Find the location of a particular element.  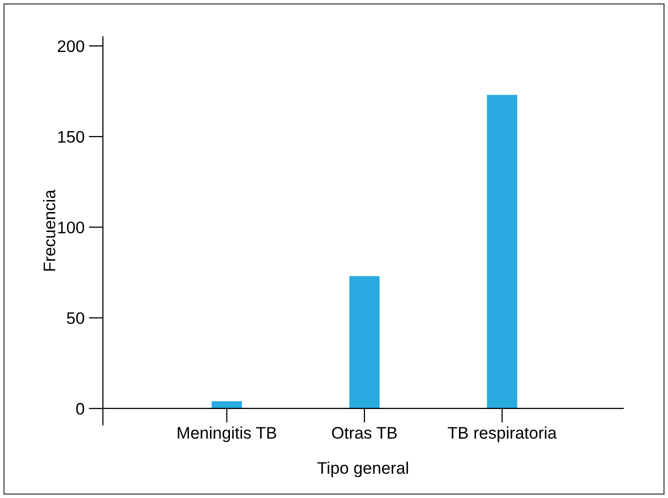

y-tick-label: 0 is located at coordinates (80, 408).